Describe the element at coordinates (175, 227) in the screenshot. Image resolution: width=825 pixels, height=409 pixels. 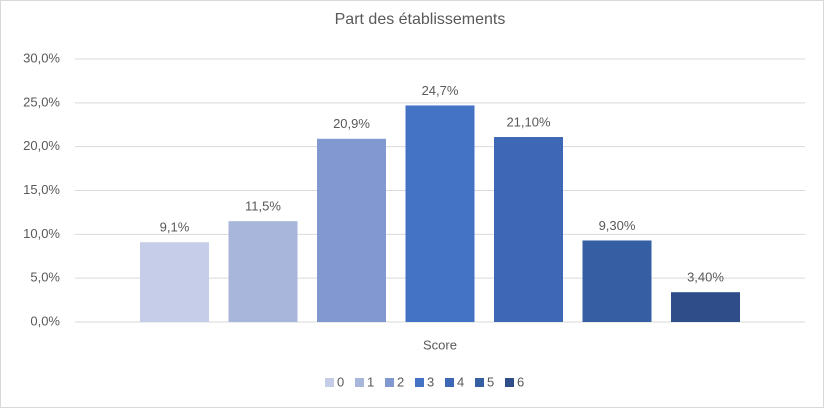
I see `data-label: 9,1%` at that location.